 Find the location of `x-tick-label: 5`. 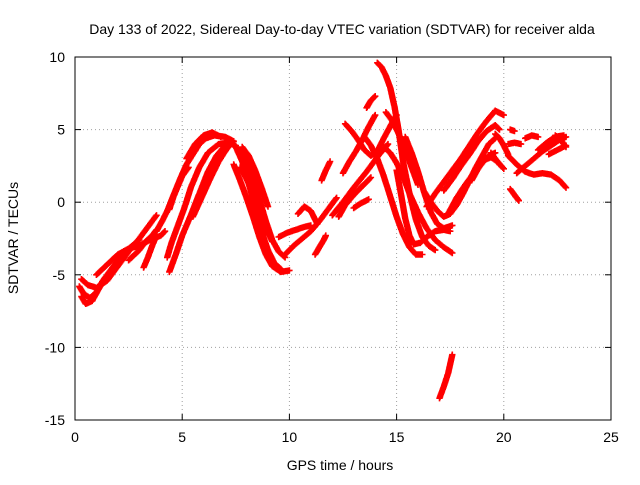

x-tick-label: 5 is located at coordinates (182, 437).